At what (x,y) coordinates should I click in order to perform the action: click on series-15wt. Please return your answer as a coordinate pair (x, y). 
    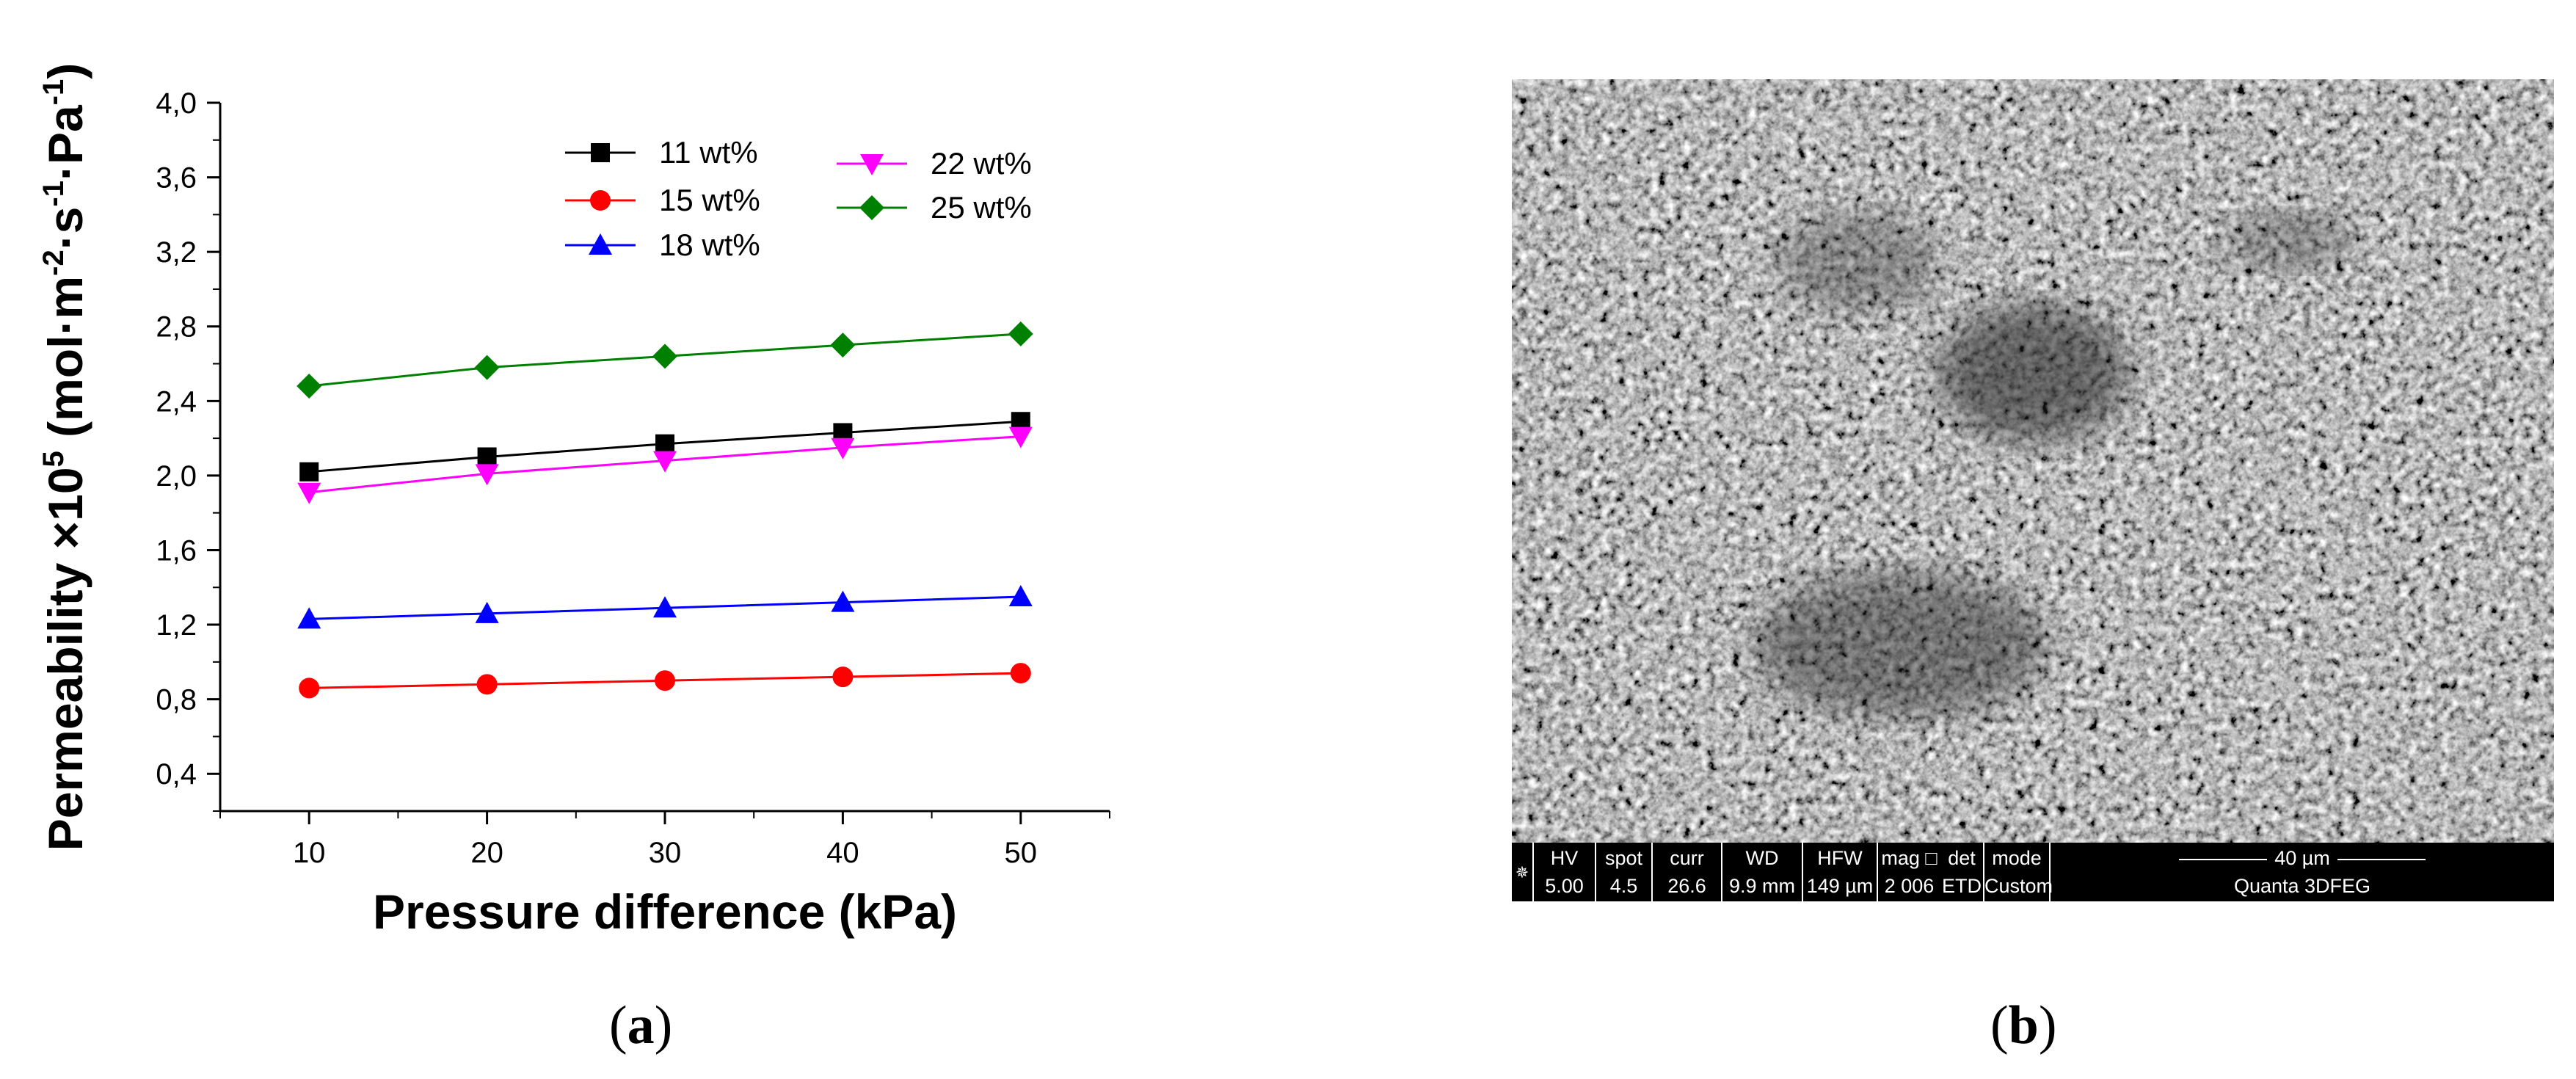
    Looking at the image, I should click on (665, 681).